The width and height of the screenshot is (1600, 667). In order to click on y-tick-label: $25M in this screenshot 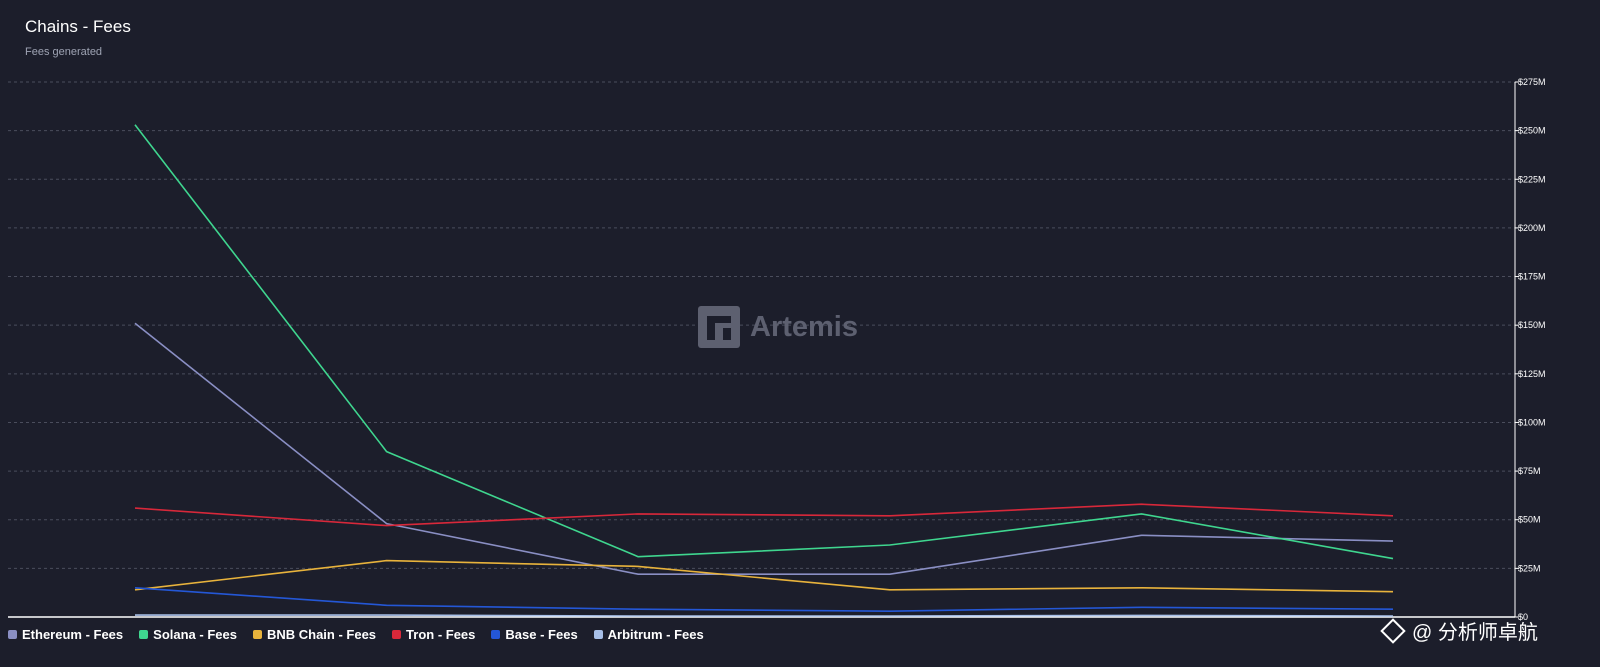, I will do `click(1529, 568)`.